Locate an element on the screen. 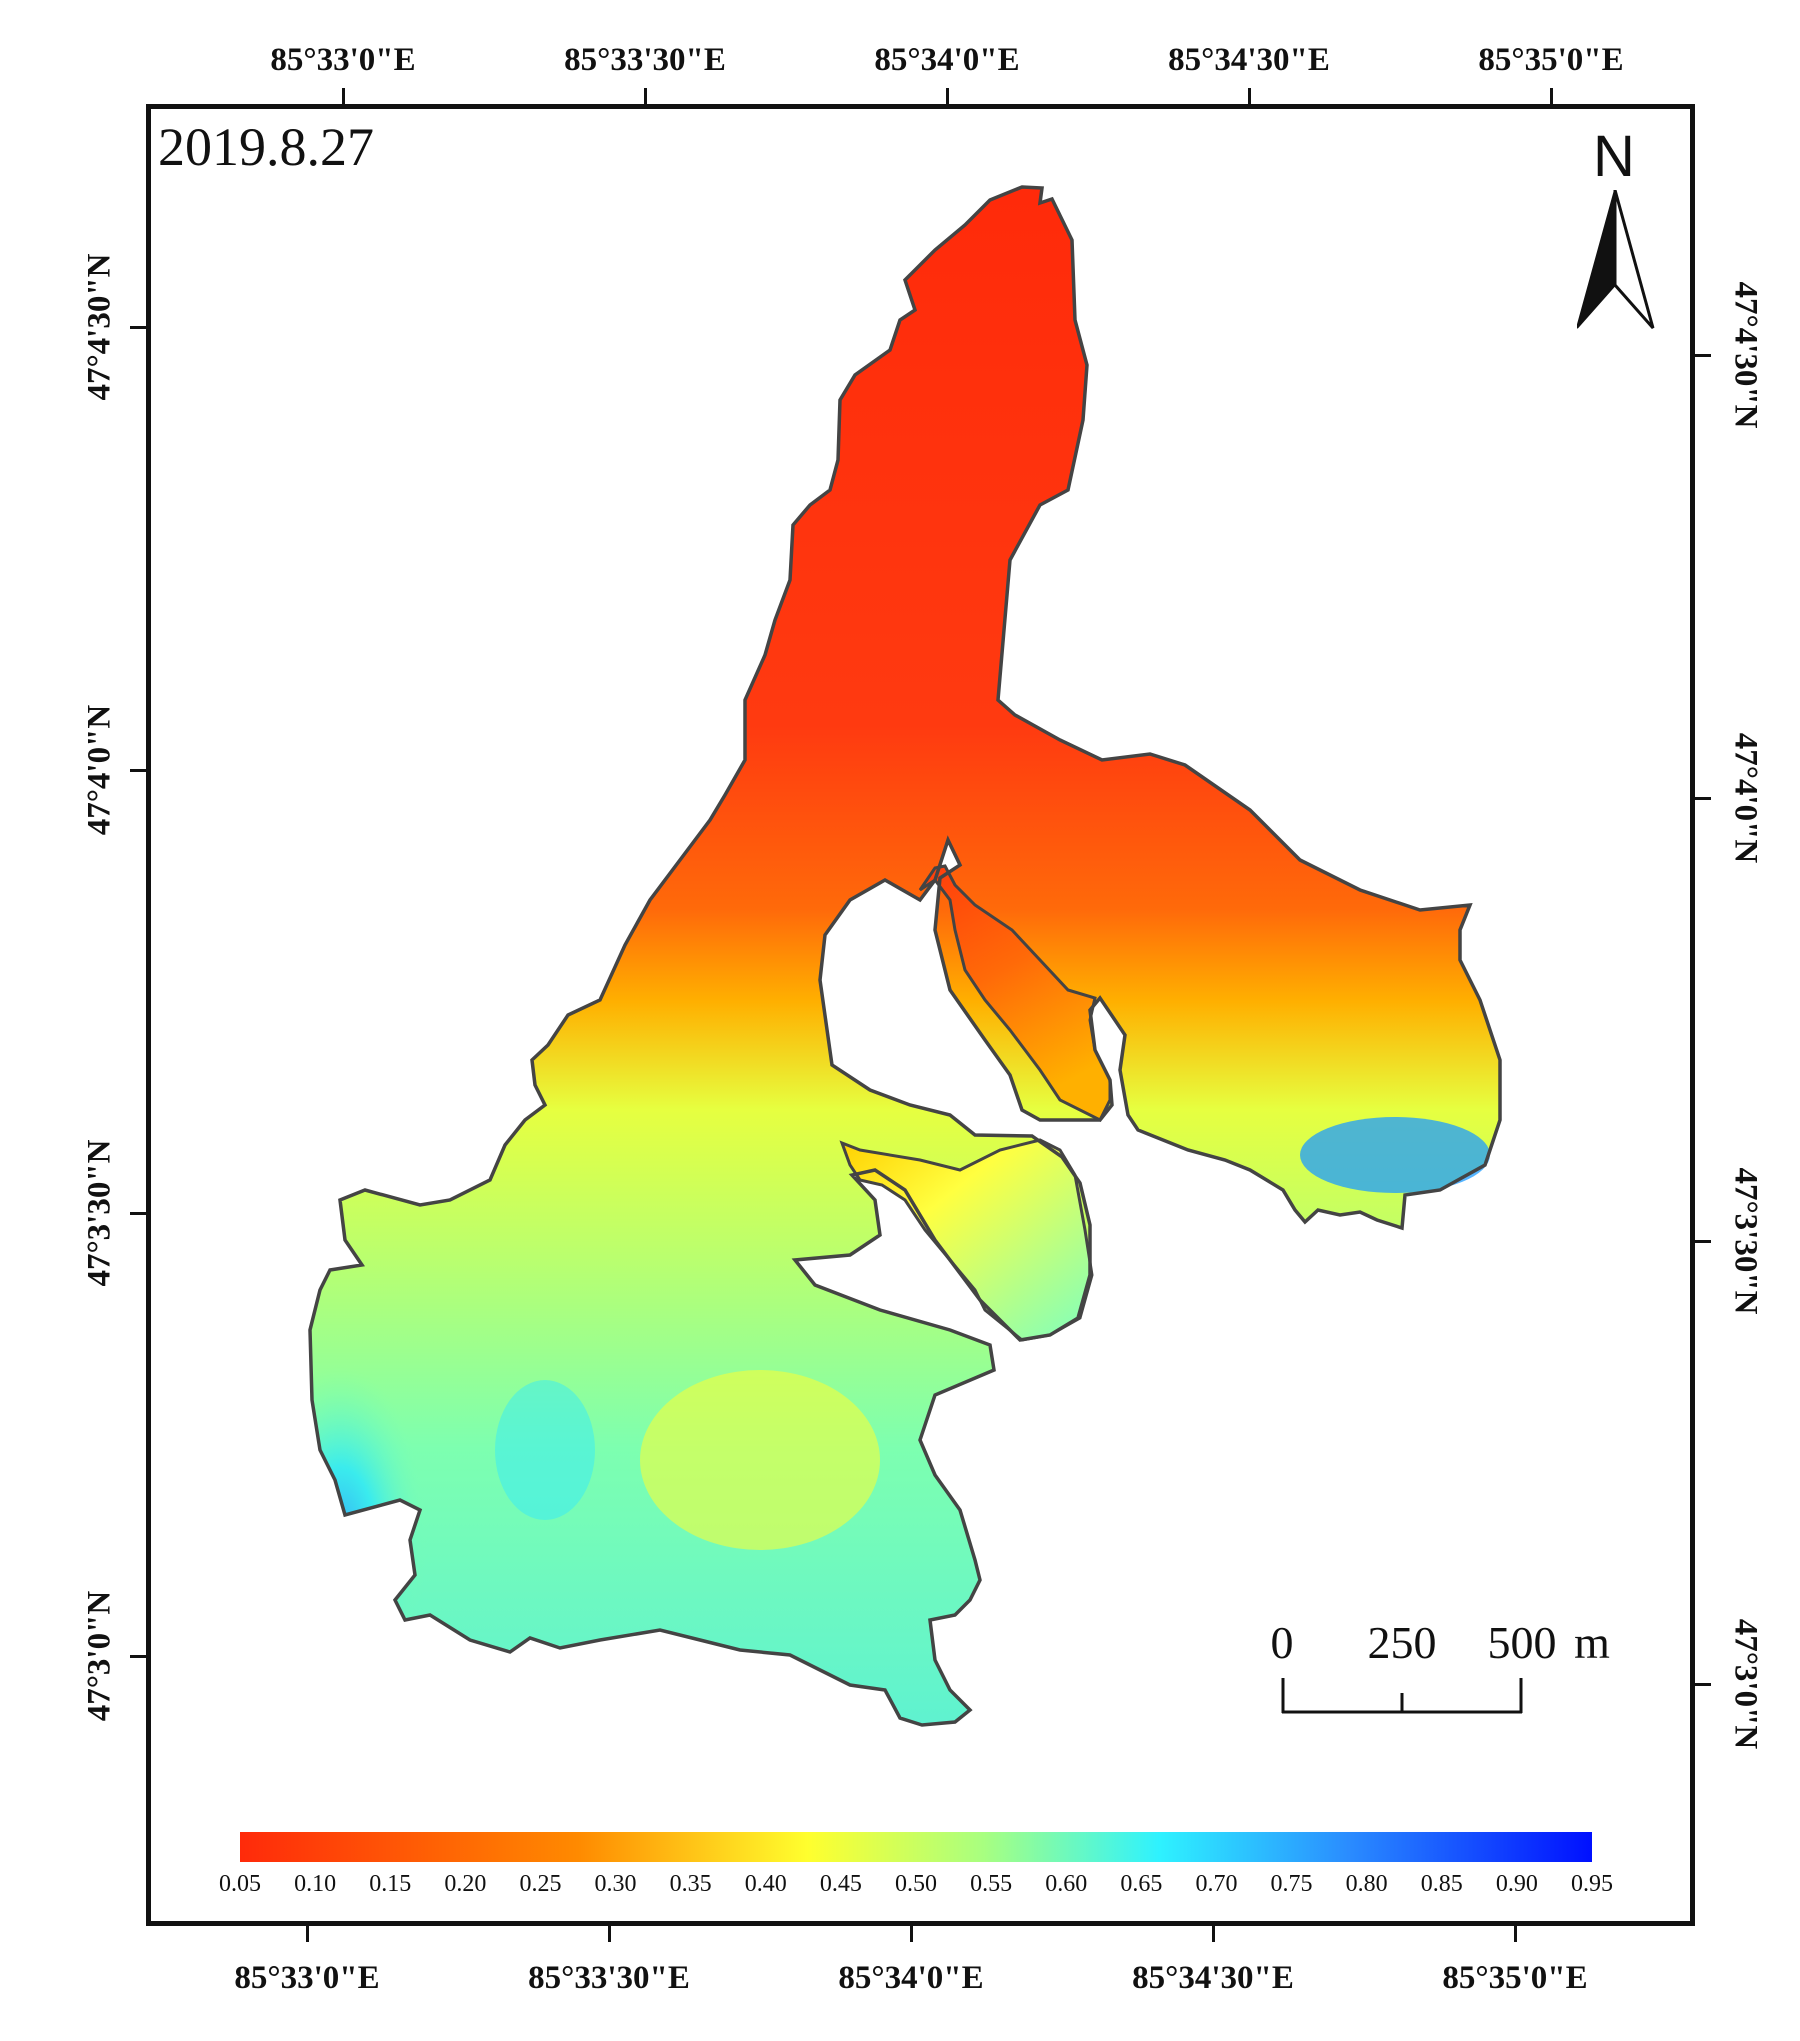 The image size is (1800, 2041). north-letter: N is located at coordinates (1614, 156).